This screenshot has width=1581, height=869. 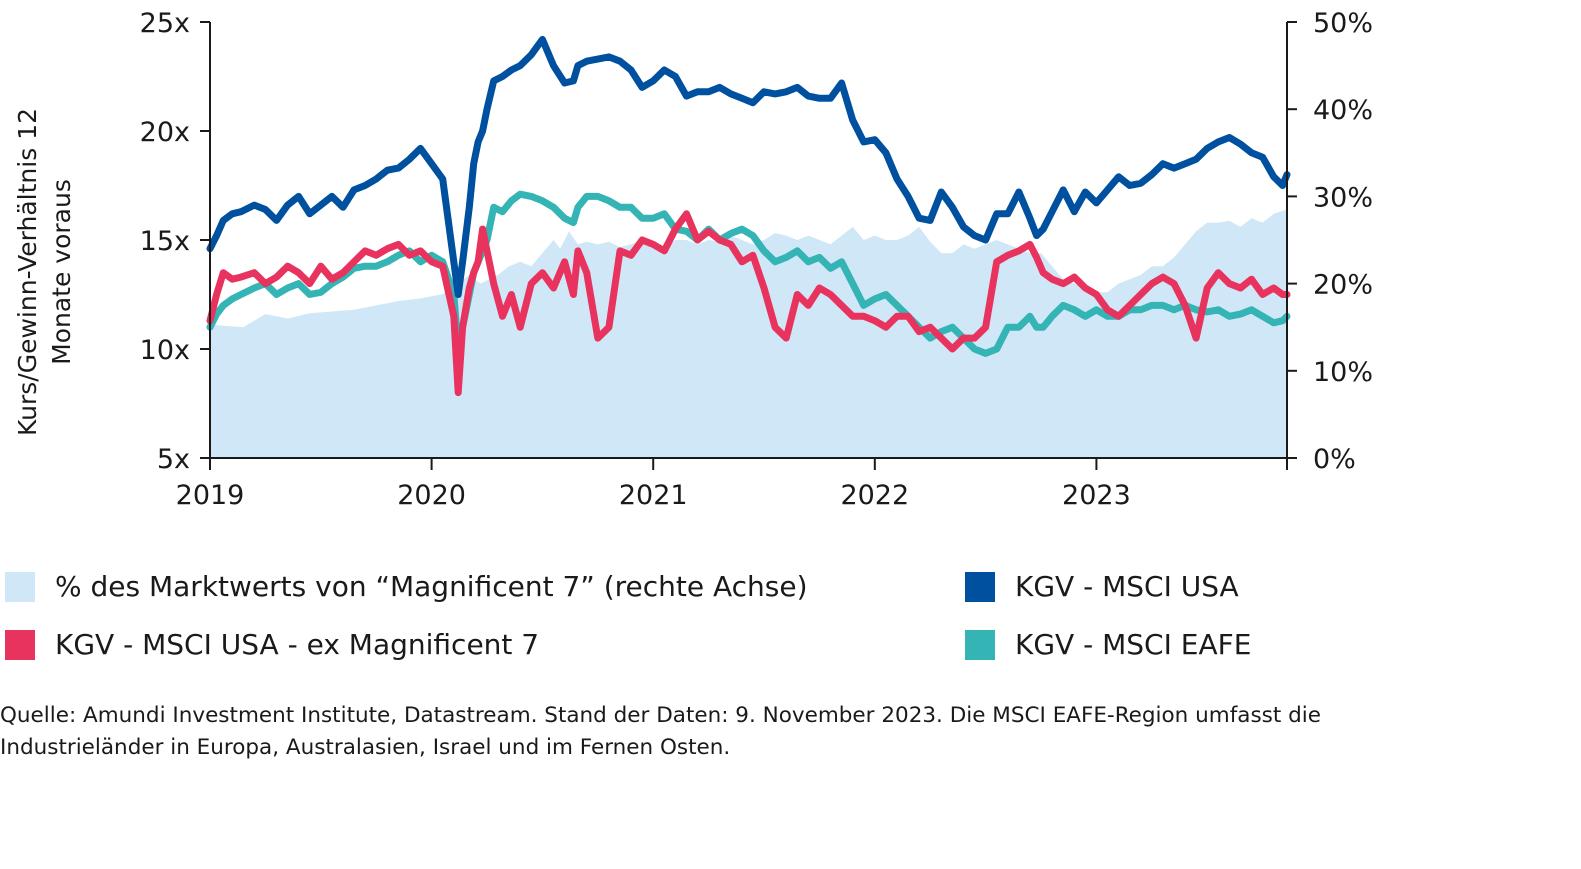 What do you see at coordinates (1343, 372) in the screenshot?
I see `y2-tick-label: 10%` at bounding box center [1343, 372].